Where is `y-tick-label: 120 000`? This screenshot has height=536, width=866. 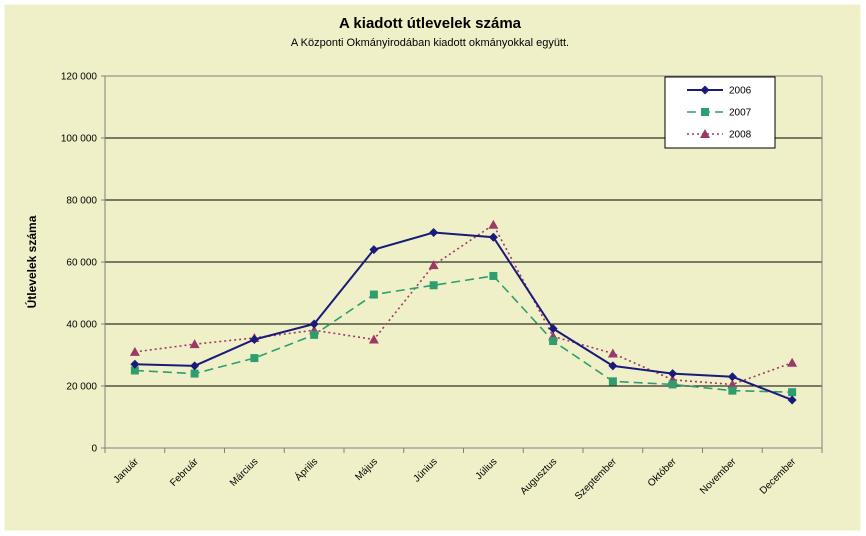 y-tick-label: 120 000 is located at coordinates (79, 77).